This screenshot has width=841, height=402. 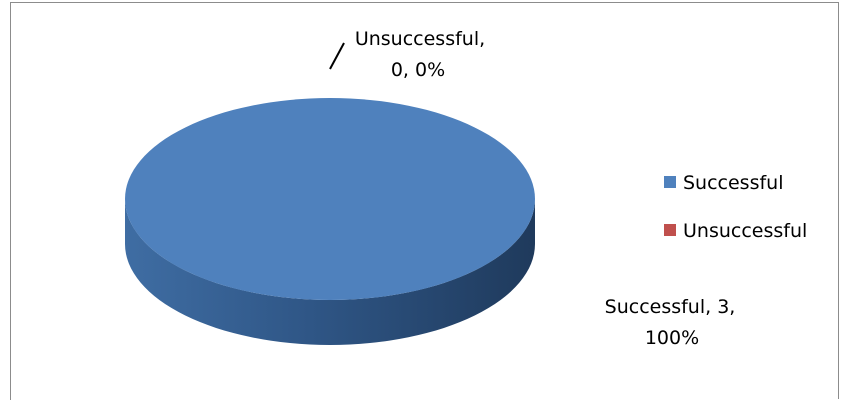 What do you see at coordinates (337, 56) in the screenshot?
I see `leader-line-unsuccessful` at bounding box center [337, 56].